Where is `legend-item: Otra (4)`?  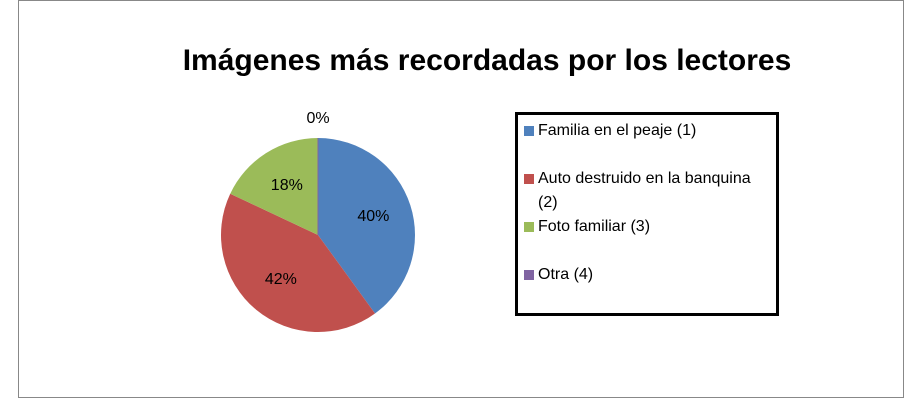 legend-item: Otra (4) is located at coordinates (646, 275).